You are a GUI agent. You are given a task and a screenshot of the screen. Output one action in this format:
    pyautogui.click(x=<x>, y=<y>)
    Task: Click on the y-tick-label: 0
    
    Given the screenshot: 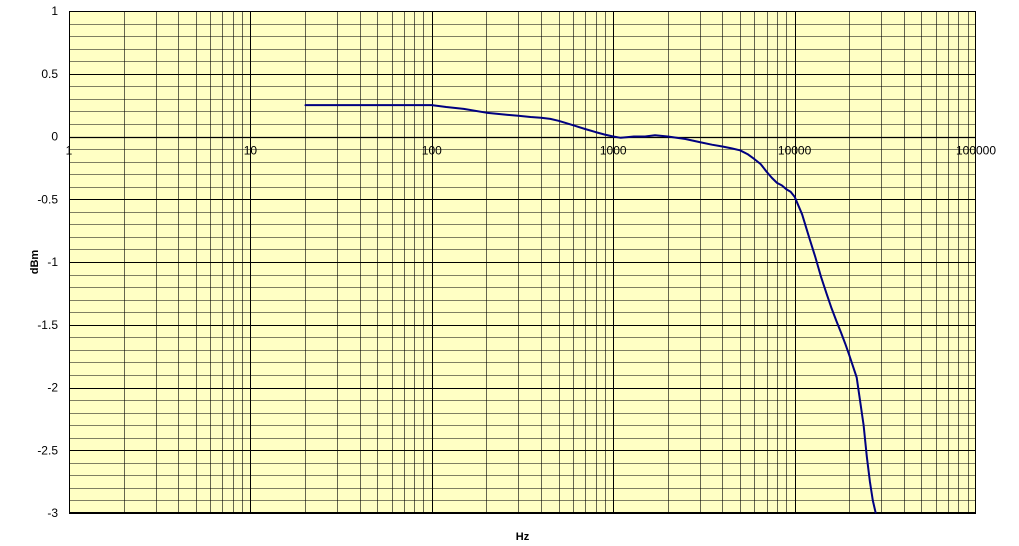 What is the action you would take?
    pyautogui.click(x=54, y=137)
    